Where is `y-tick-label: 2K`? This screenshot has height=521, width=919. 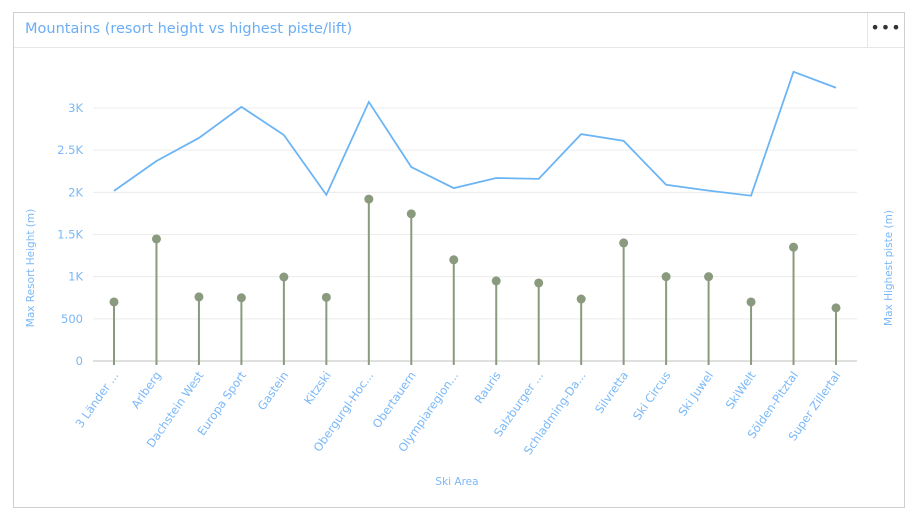 y-tick-label: 2K is located at coordinates (75, 192).